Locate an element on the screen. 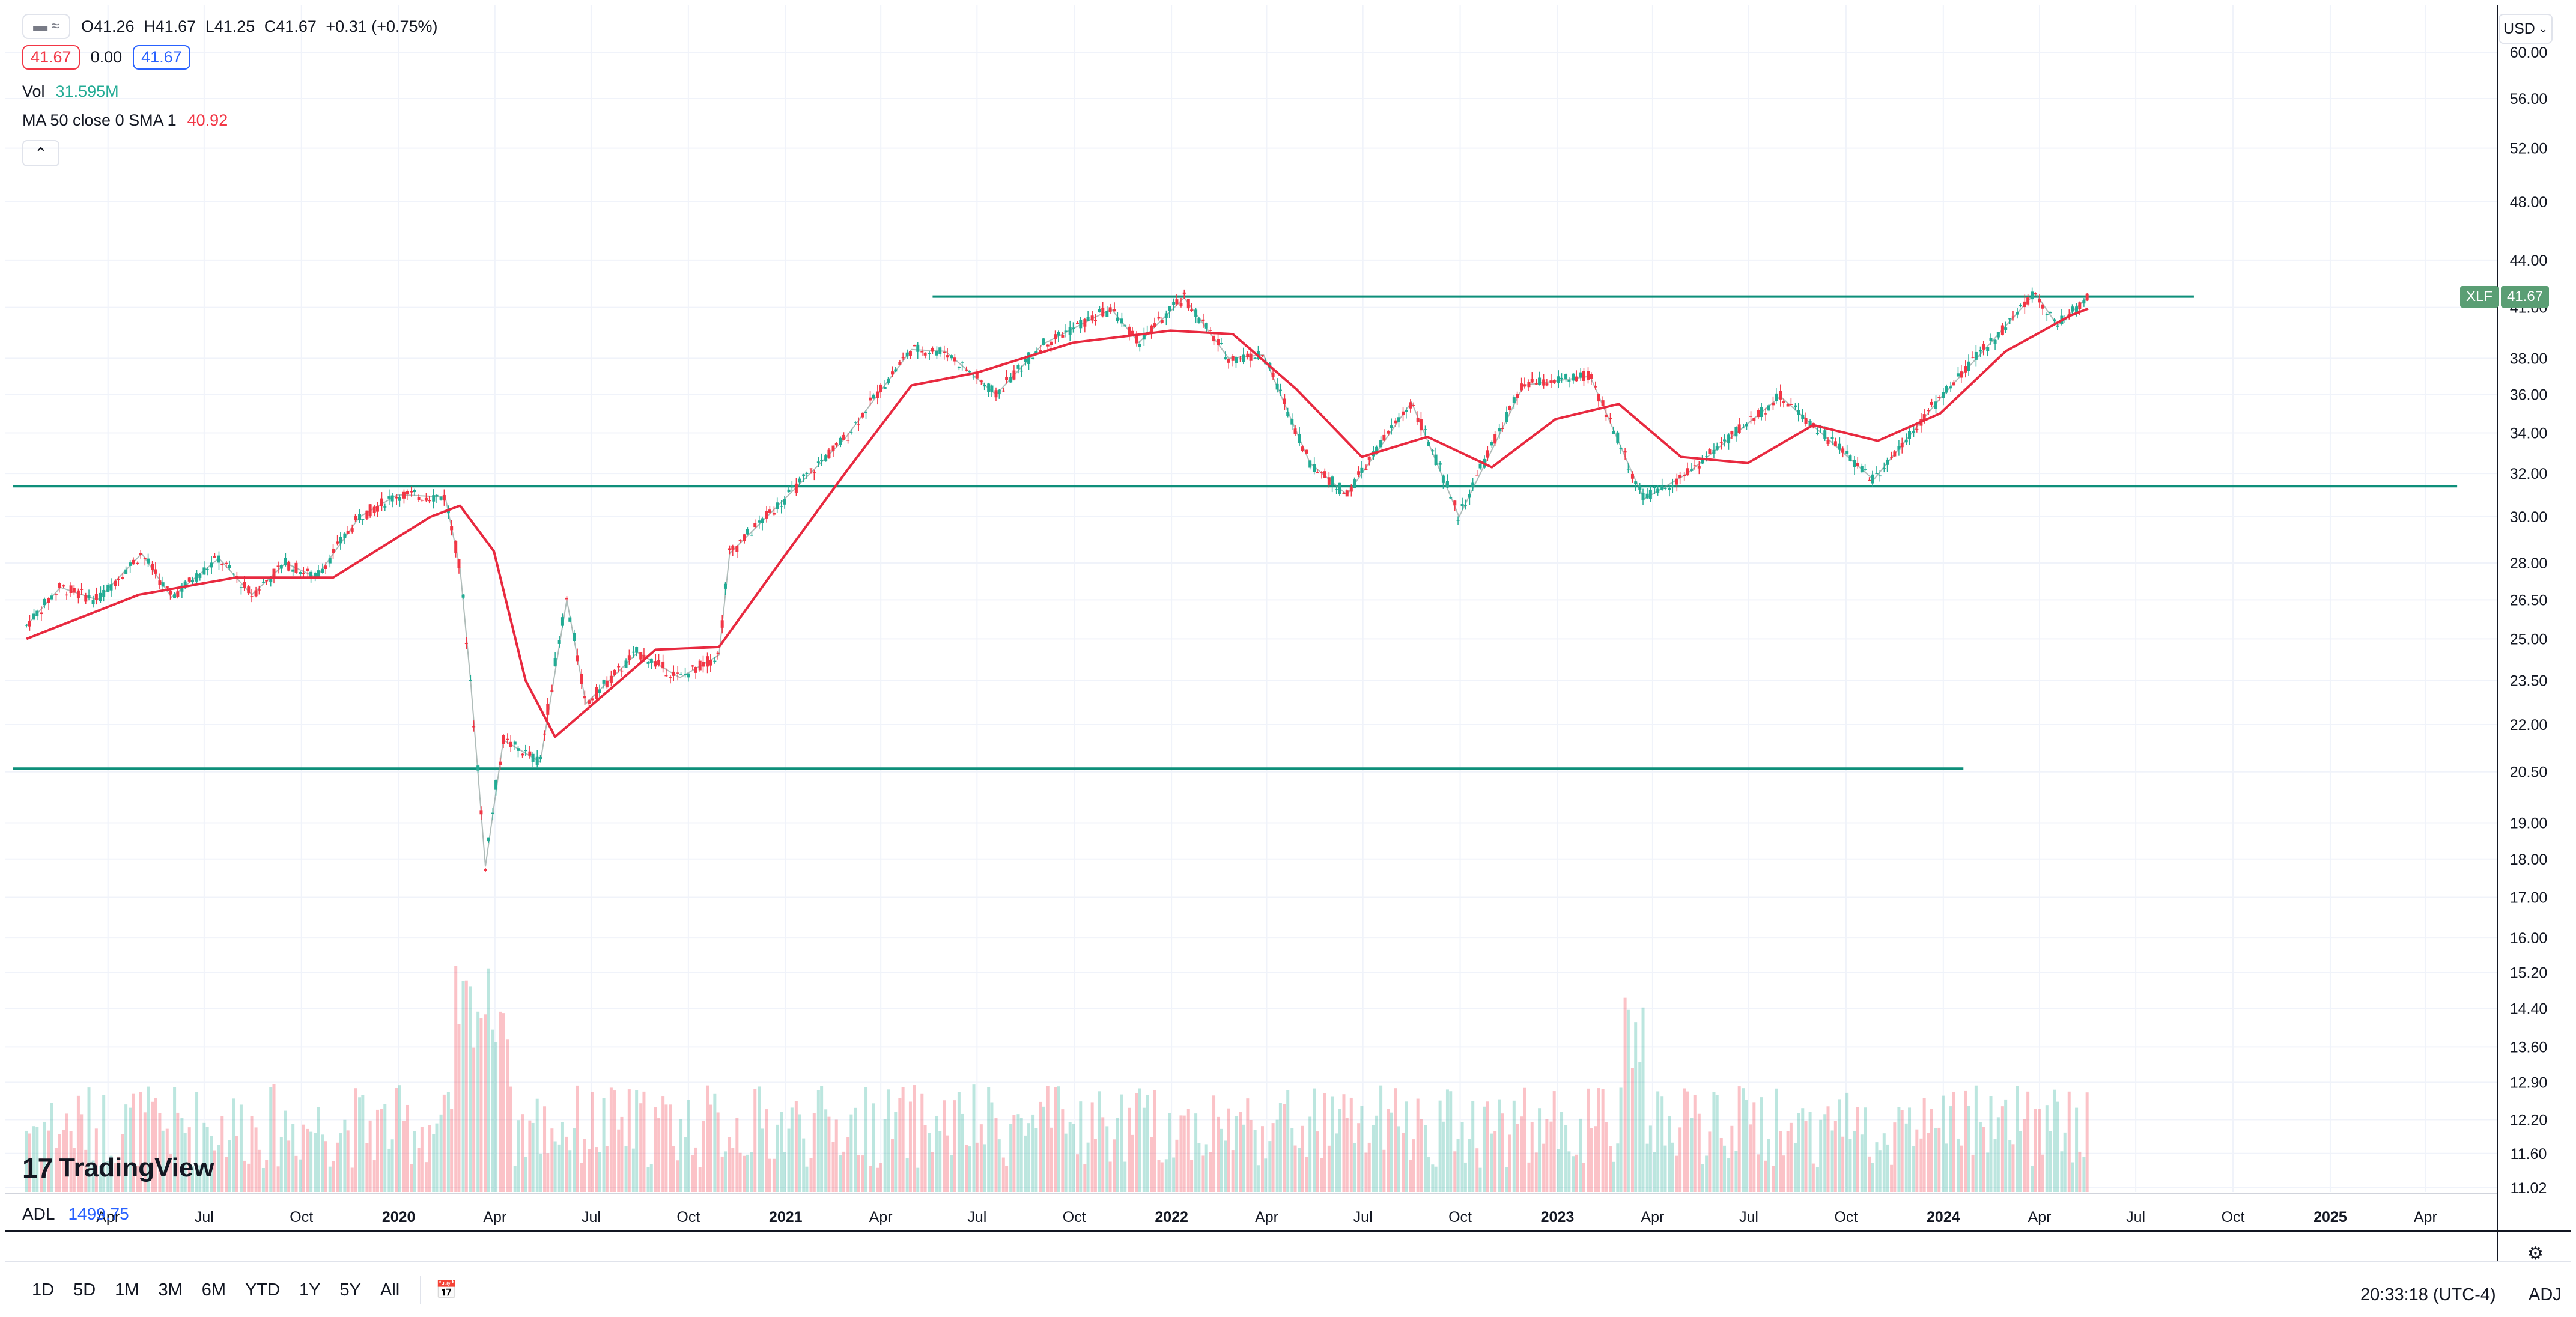 This screenshot has width=2576, height=1317. timeframe-1m: 1M is located at coordinates (127, 1290).